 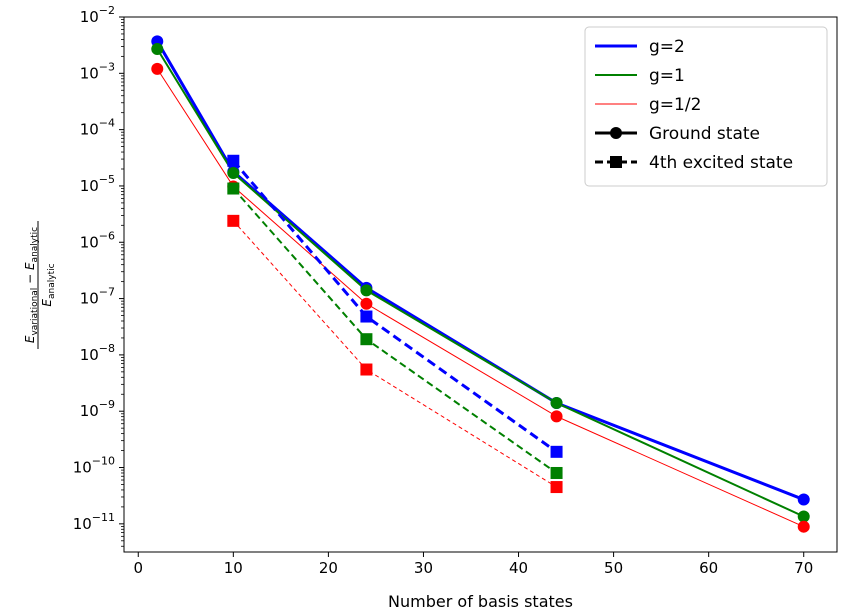 I want to click on legend-box, so click(x=706, y=106).